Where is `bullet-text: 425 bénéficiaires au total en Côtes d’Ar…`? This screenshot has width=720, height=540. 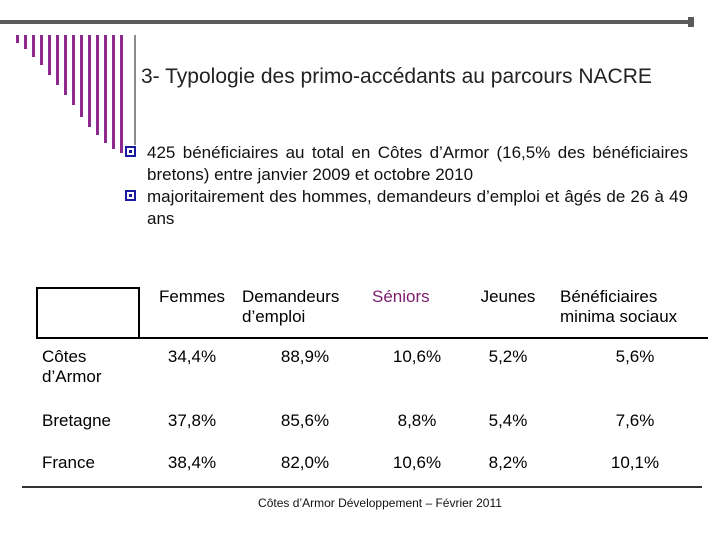 bullet-text: 425 bénéficiaires au total en Côtes d’Ar… is located at coordinates (417, 163).